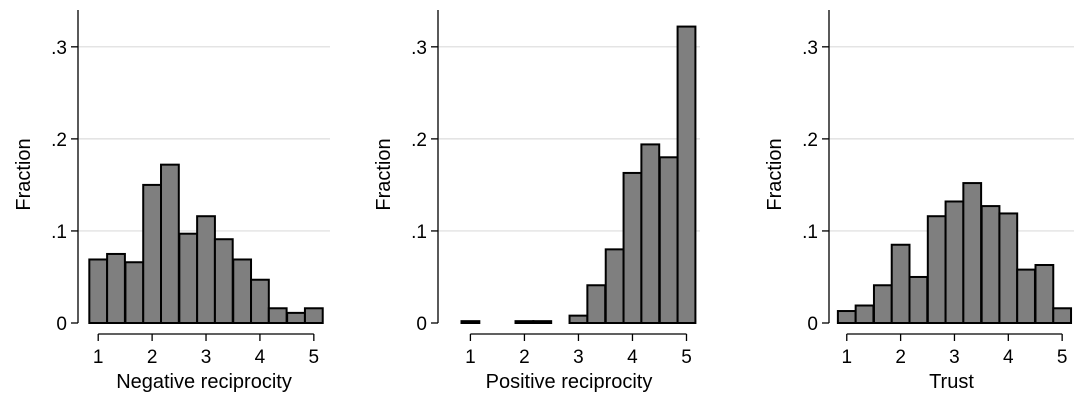  Describe the element at coordinates (569, 382) in the screenshot. I see `x-axis-title: Positive reciprocity` at that location.